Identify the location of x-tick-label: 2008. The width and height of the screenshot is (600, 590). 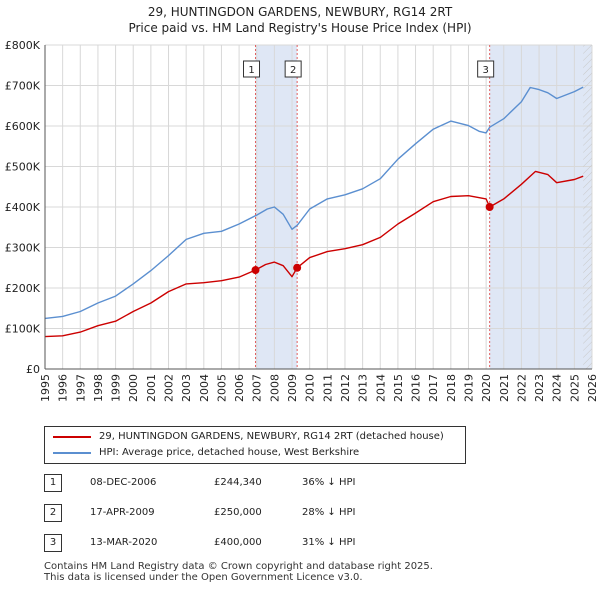
(274, 388).